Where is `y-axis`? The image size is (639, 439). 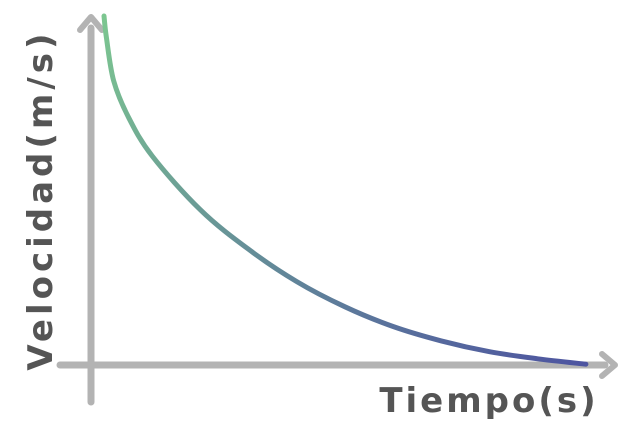 y-axis is located at coordinates (91, 210).